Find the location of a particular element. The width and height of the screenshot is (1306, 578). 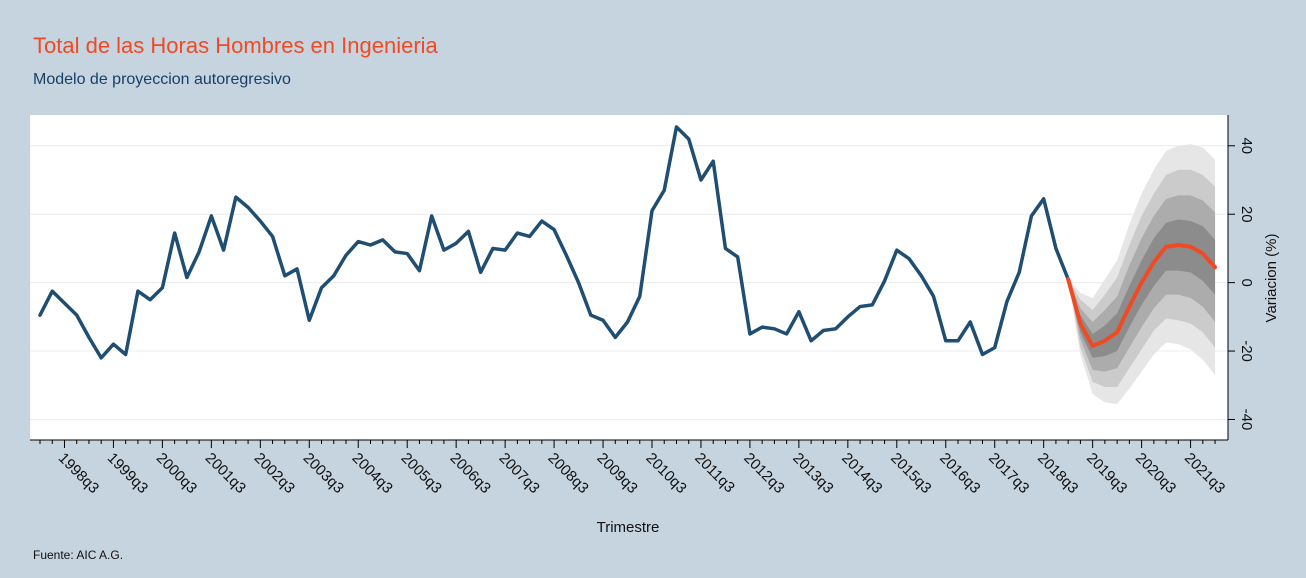

fan-band is located at coordinates (1142, 288).